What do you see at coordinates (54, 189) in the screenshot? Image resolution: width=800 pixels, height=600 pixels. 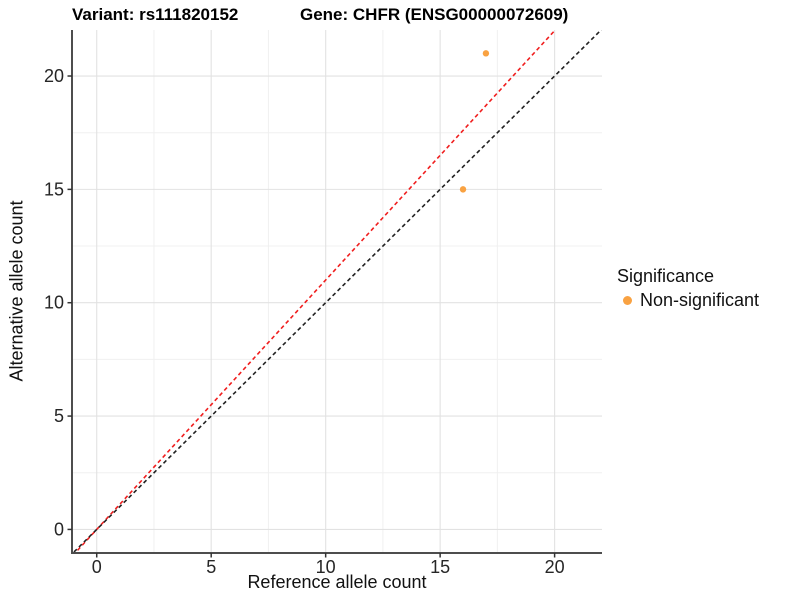 I see `y-tick-label: 15` at bounding box center [54, 189].